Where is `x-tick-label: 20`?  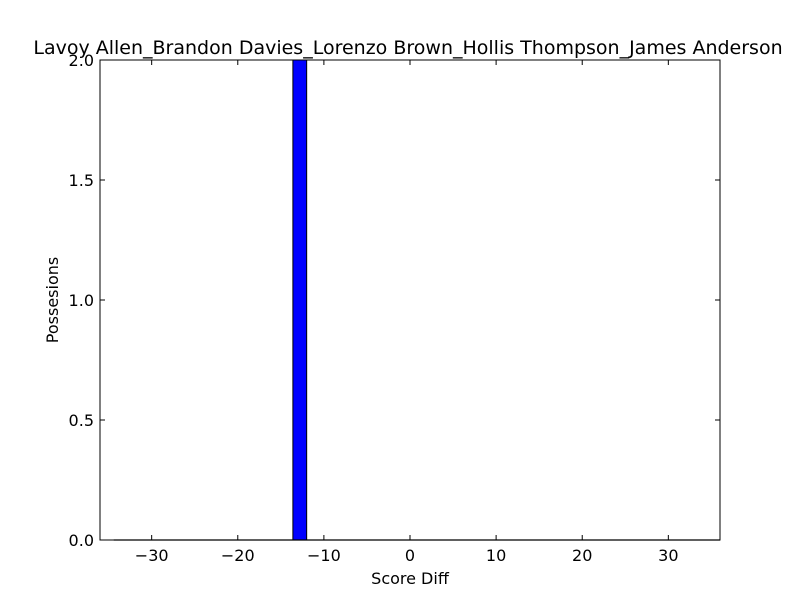
x-tick-label: 20 is located at coordinates (582, 555).